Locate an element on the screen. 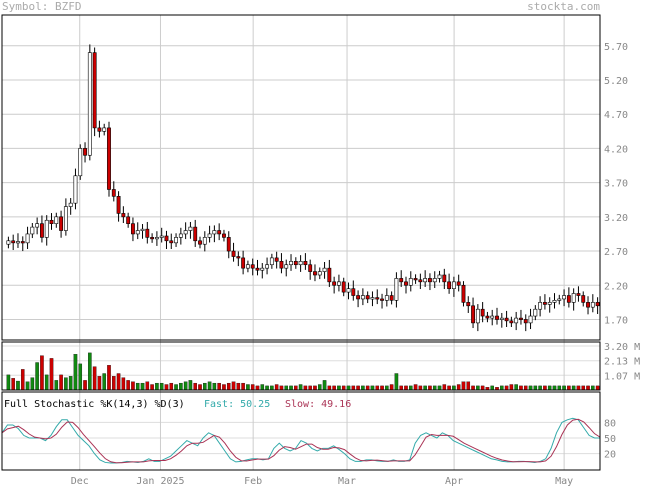 The height and width of the screenshot is (486, 655). price-tick-label: 3.20 is located at coordinates (616, 218).